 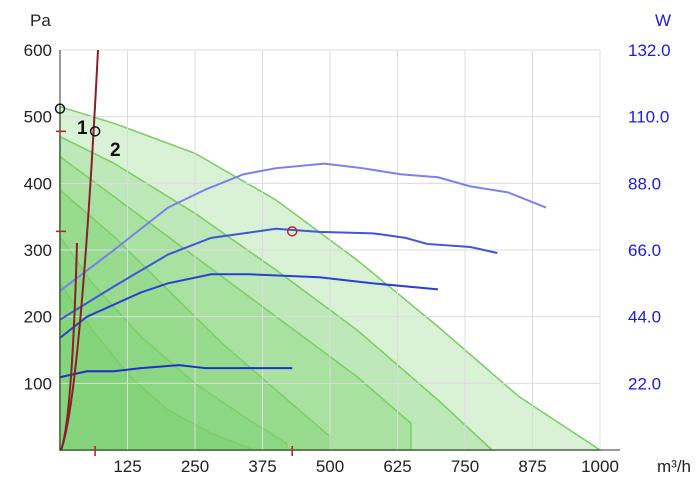 I want to click on marker-label-1: 1, so click(x=82, y=128).